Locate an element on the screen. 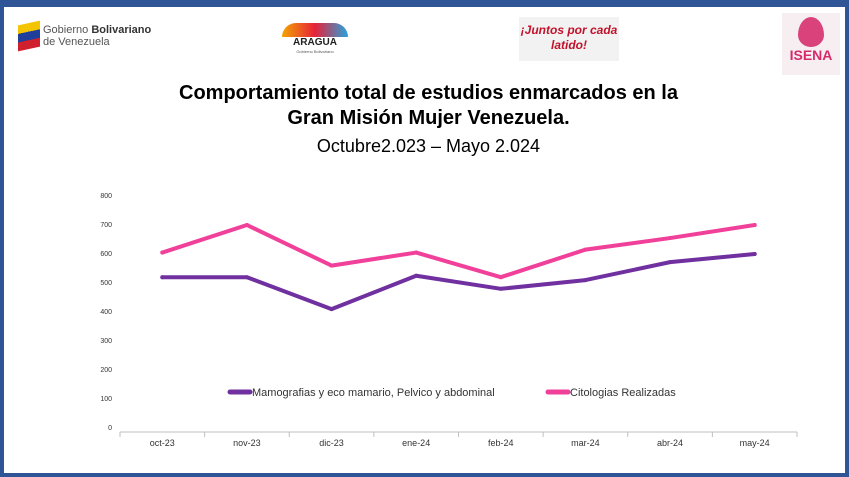 The width and height of the screenshot is (849, 477). x-tick-label: ene-24 is located at coordinates (416, 443).